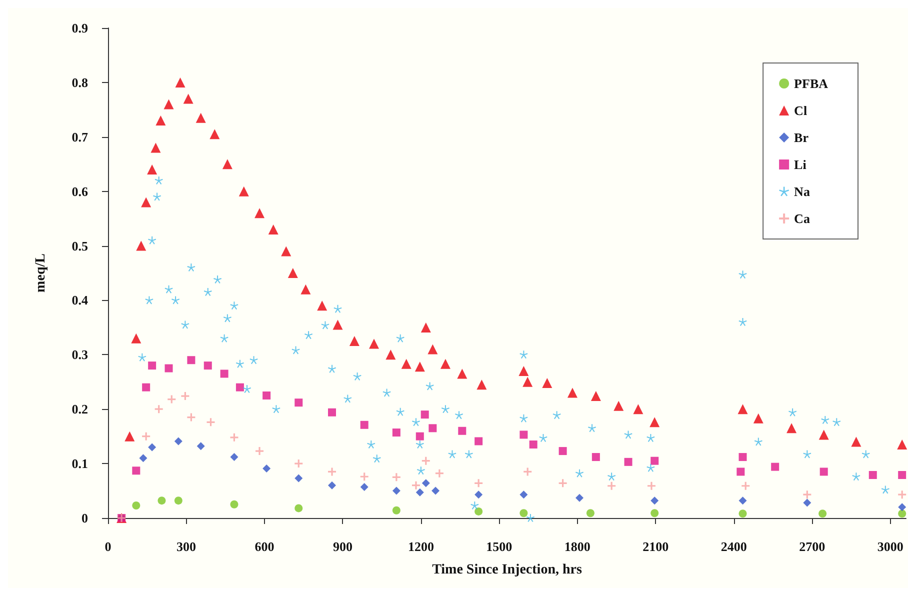  I want to click on y-tick-label: 0.9, so click(80, 28).